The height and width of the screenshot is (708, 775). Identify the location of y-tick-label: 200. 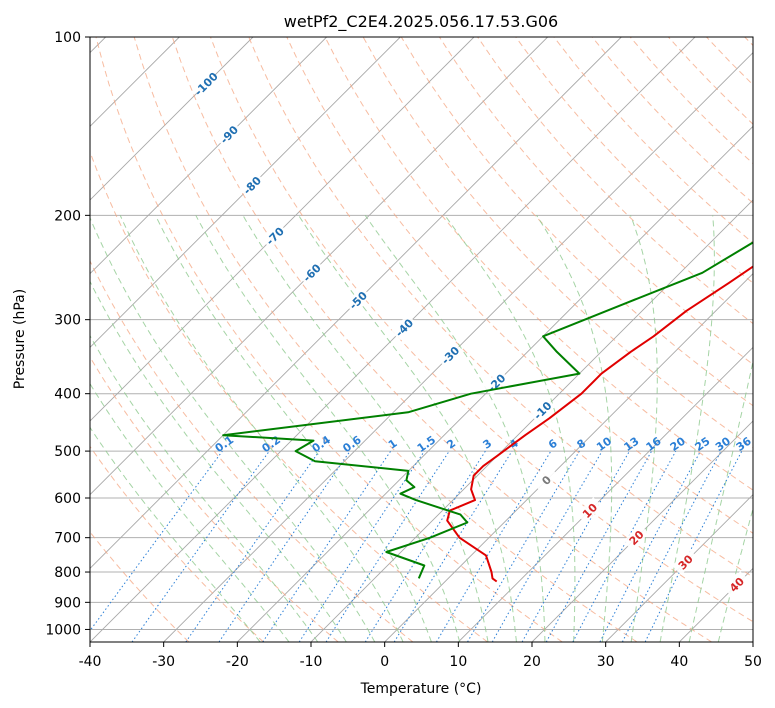
(67, 216).